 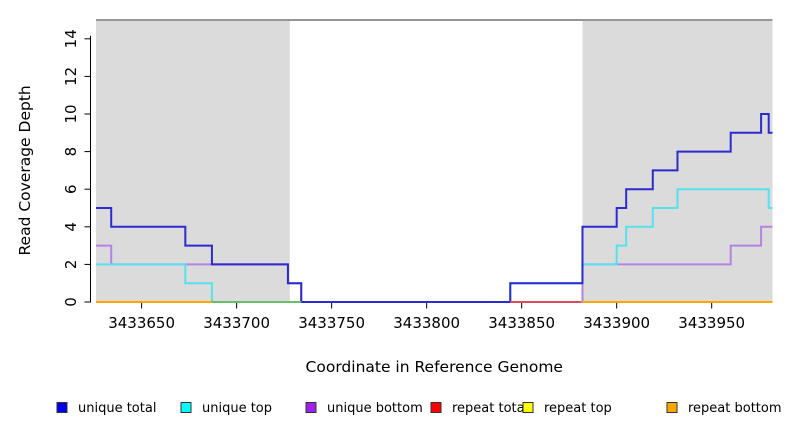 What do you see at coordinates (578, 408) in the screenshot?
I see `legend-label-repeat-top: repeat top` at bounding box center [578, 408].